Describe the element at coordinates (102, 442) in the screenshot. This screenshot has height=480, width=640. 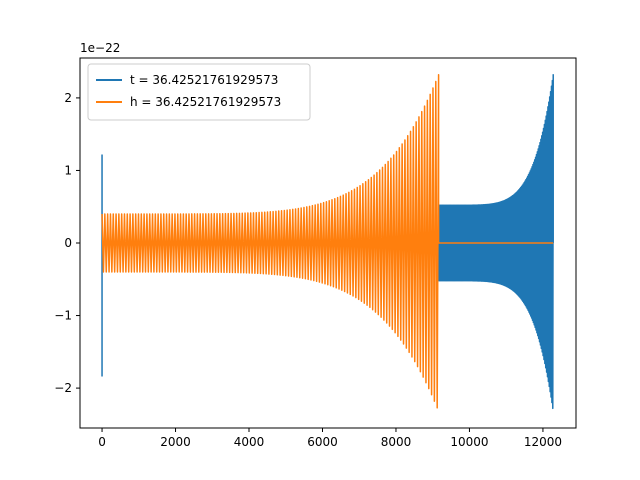
I see `x-tick-label: 0` at that location.